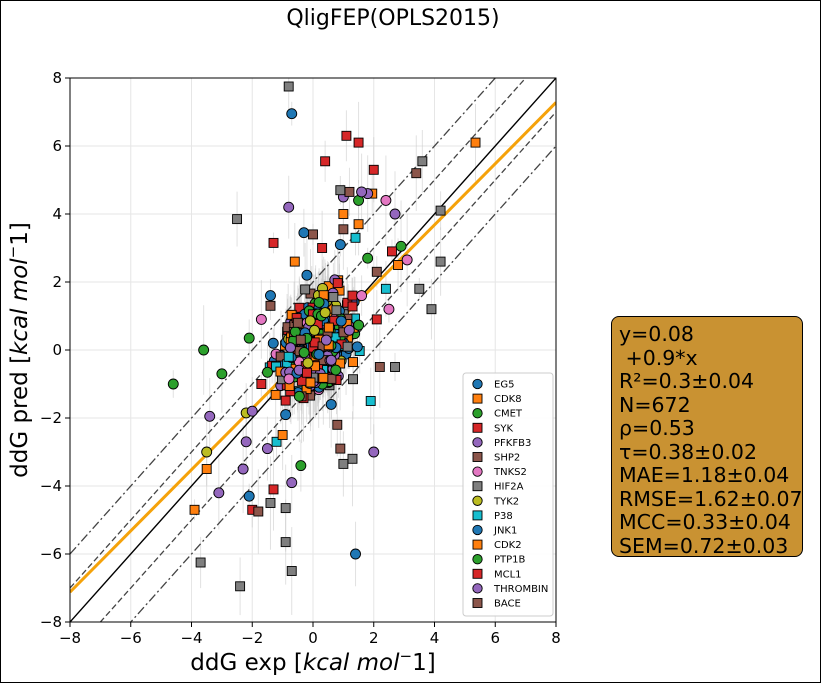 Image resolution: width=821 pixels, height=683 pixels. Describe the element at coordinates (477, 573) in the screenshot. I see `legend-marker-mcl1` at that location.